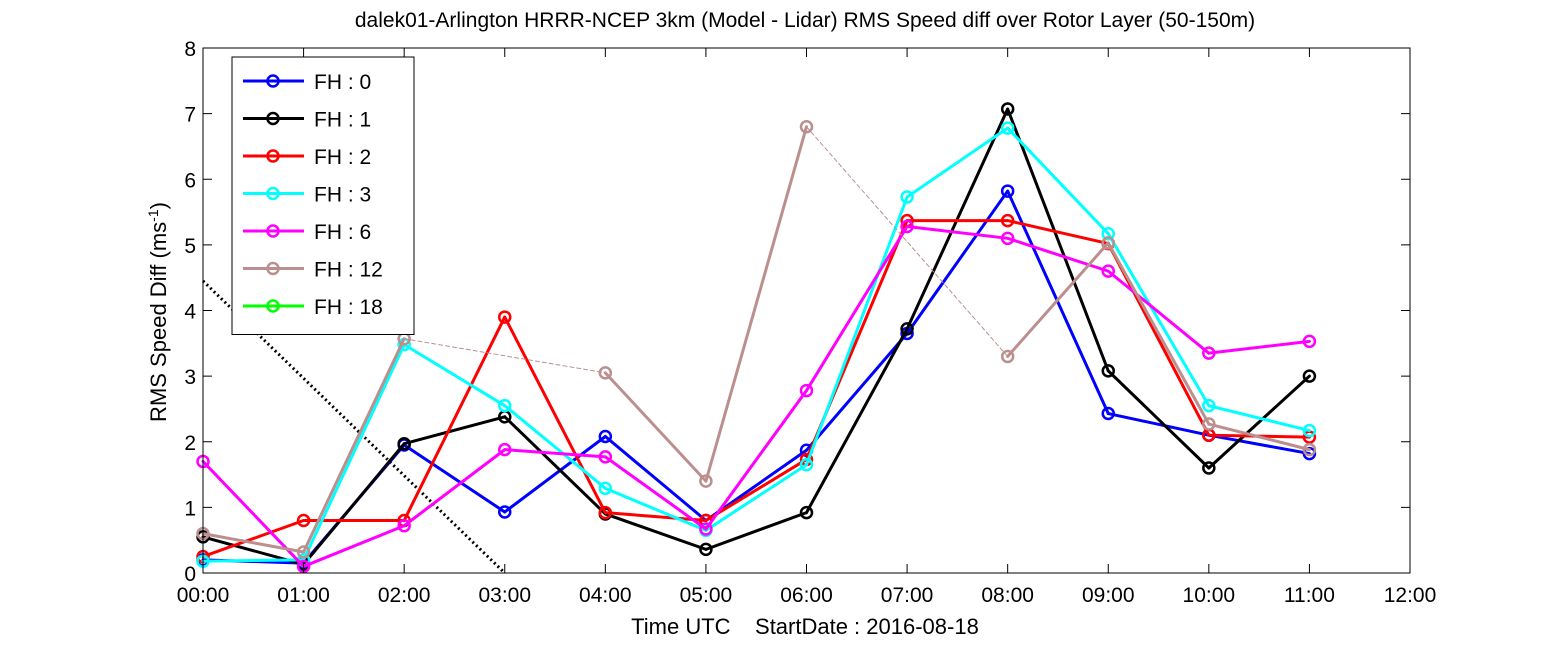 The width and height of the screenshot is (1559, 656). What do you see at coordinates (1209, 595) in the screenshot?
I see `x-tick-label: 10:00` at bounding box center [1209, 595].